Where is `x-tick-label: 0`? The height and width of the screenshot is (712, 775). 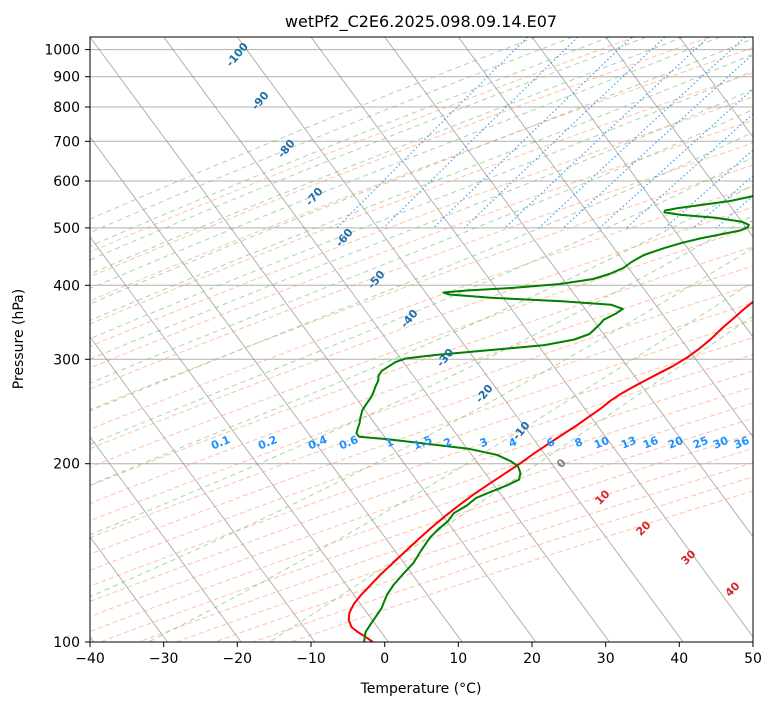
x-tick-label: 0 is located at coordinates (384, 659).